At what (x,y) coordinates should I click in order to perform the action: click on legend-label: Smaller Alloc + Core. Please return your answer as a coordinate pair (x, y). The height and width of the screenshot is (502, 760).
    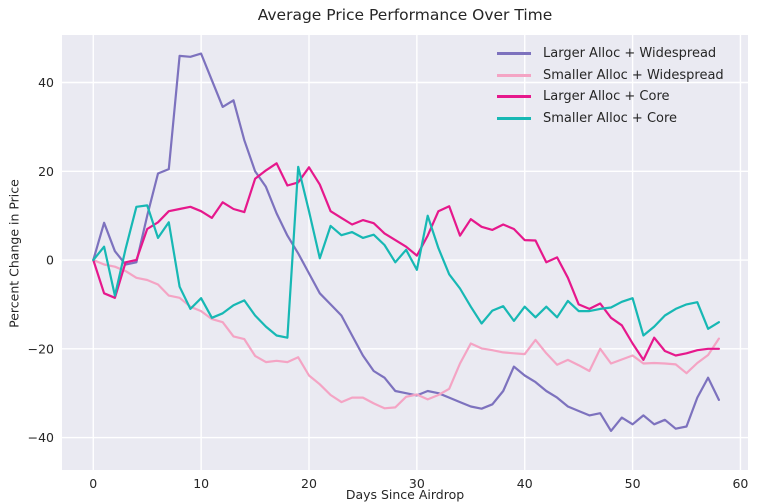
    Looking at the image, I should click on (610, 118).